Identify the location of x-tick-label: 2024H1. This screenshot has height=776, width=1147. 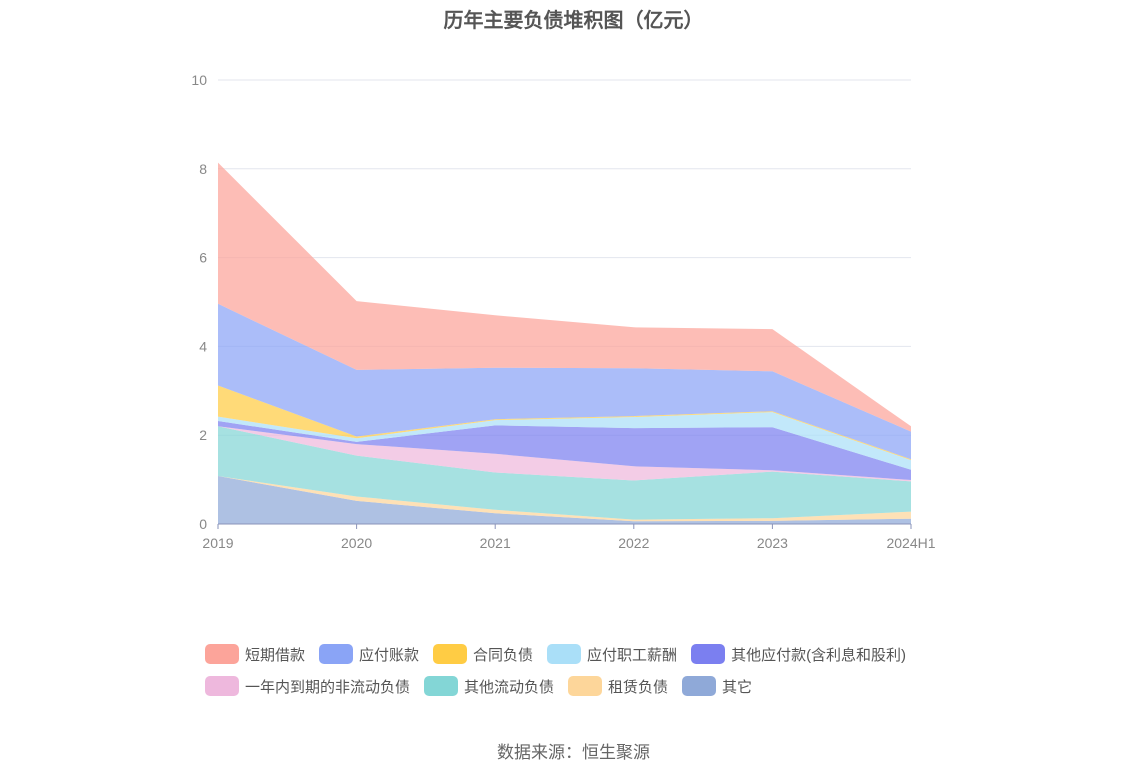
(910, 543).